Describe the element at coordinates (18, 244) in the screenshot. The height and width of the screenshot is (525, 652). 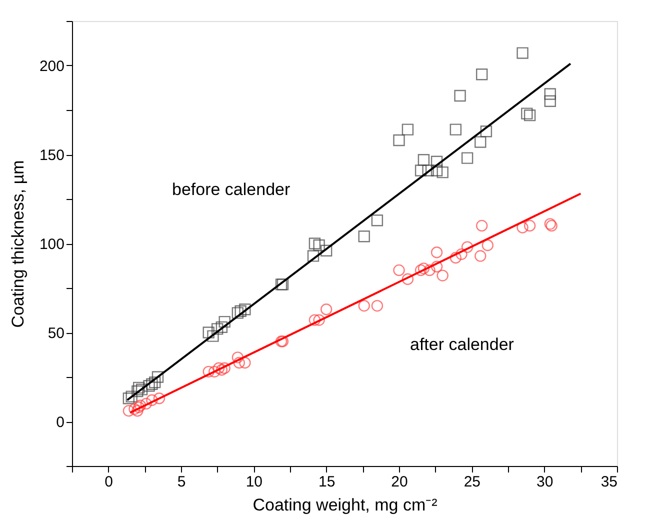
I see `y-axis-title: Coating thickness, µm` at that location.